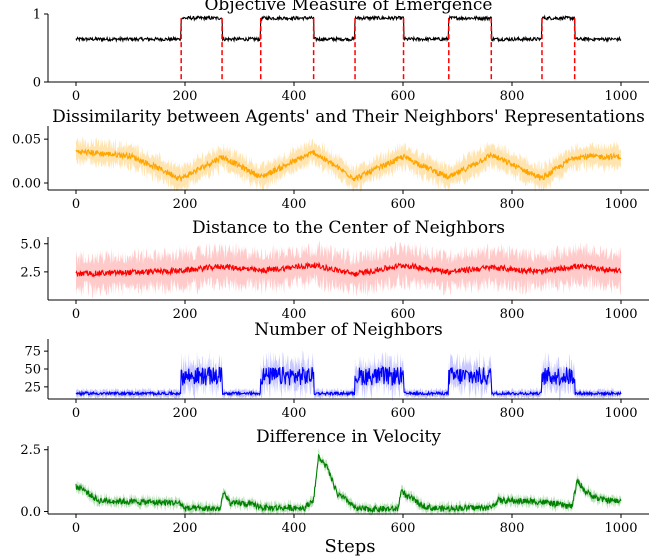 The width and height of the screenshot is (660, 558). I want to click on panel-3-ytick-label-1: 5.0, so click(30, 244).